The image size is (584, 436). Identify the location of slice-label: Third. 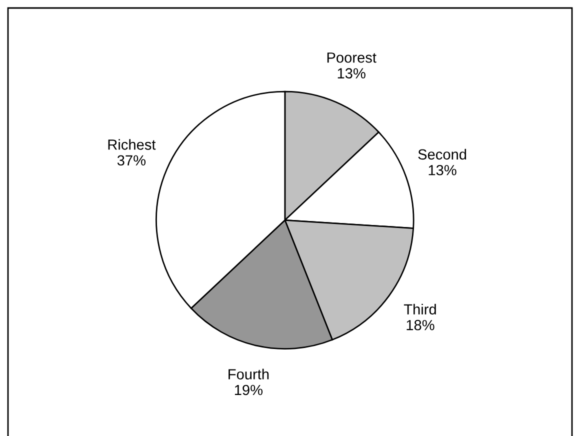
(420, 309).